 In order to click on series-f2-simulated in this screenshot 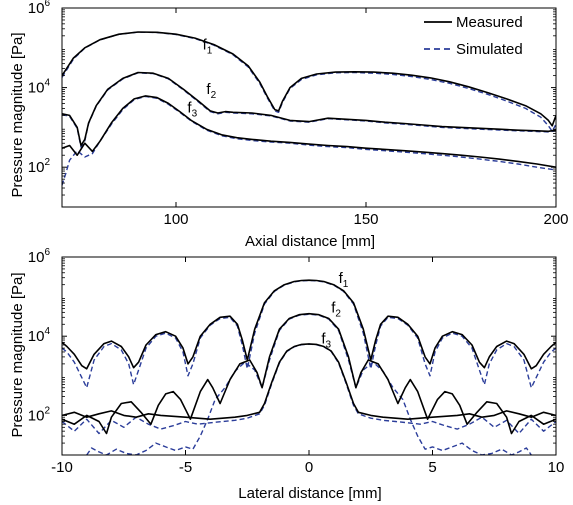, I will do `click(309, 110)`.